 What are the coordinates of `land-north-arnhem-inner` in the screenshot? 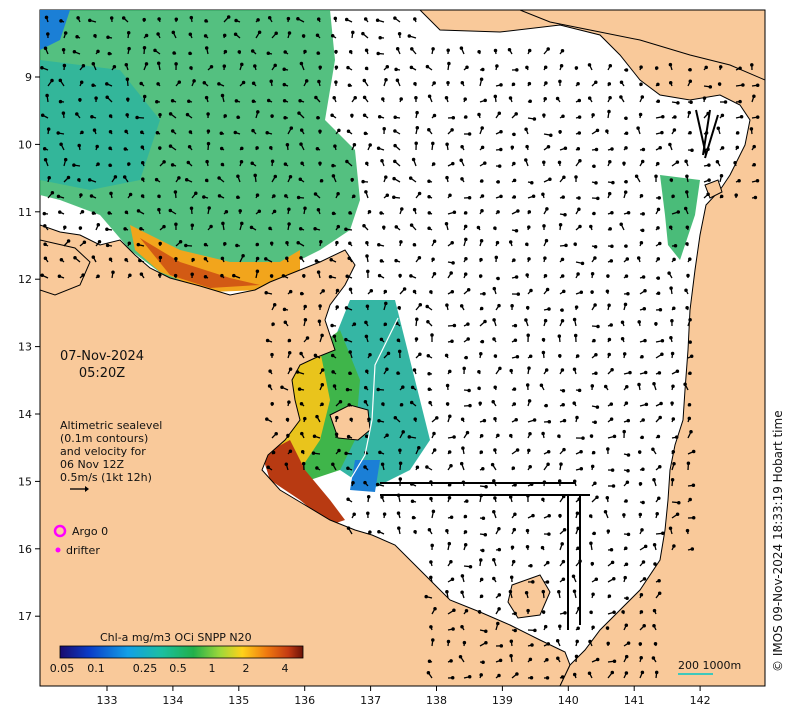 It's located at (65, 267).